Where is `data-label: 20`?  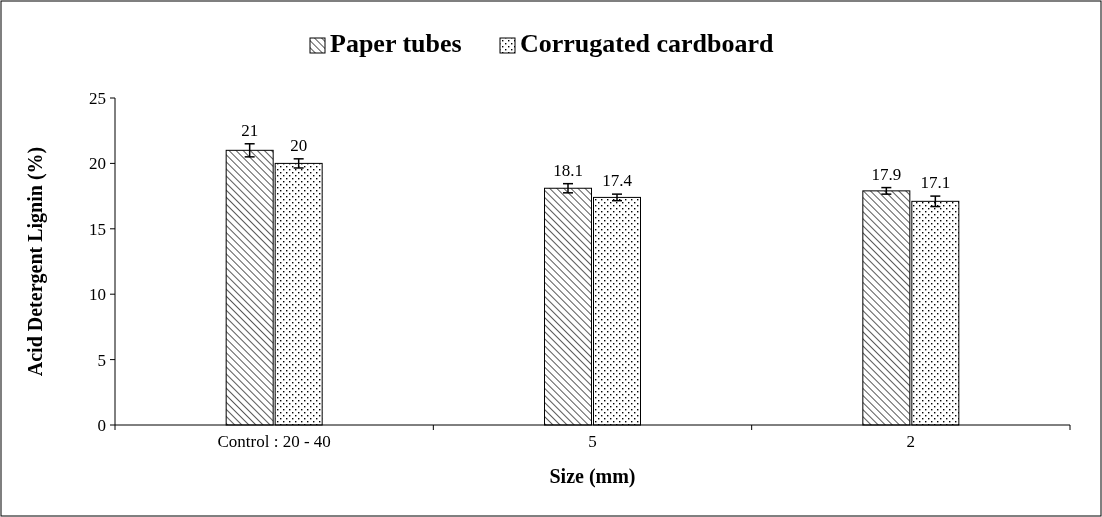 data-label: 20 is located at coordinates (299, 145).